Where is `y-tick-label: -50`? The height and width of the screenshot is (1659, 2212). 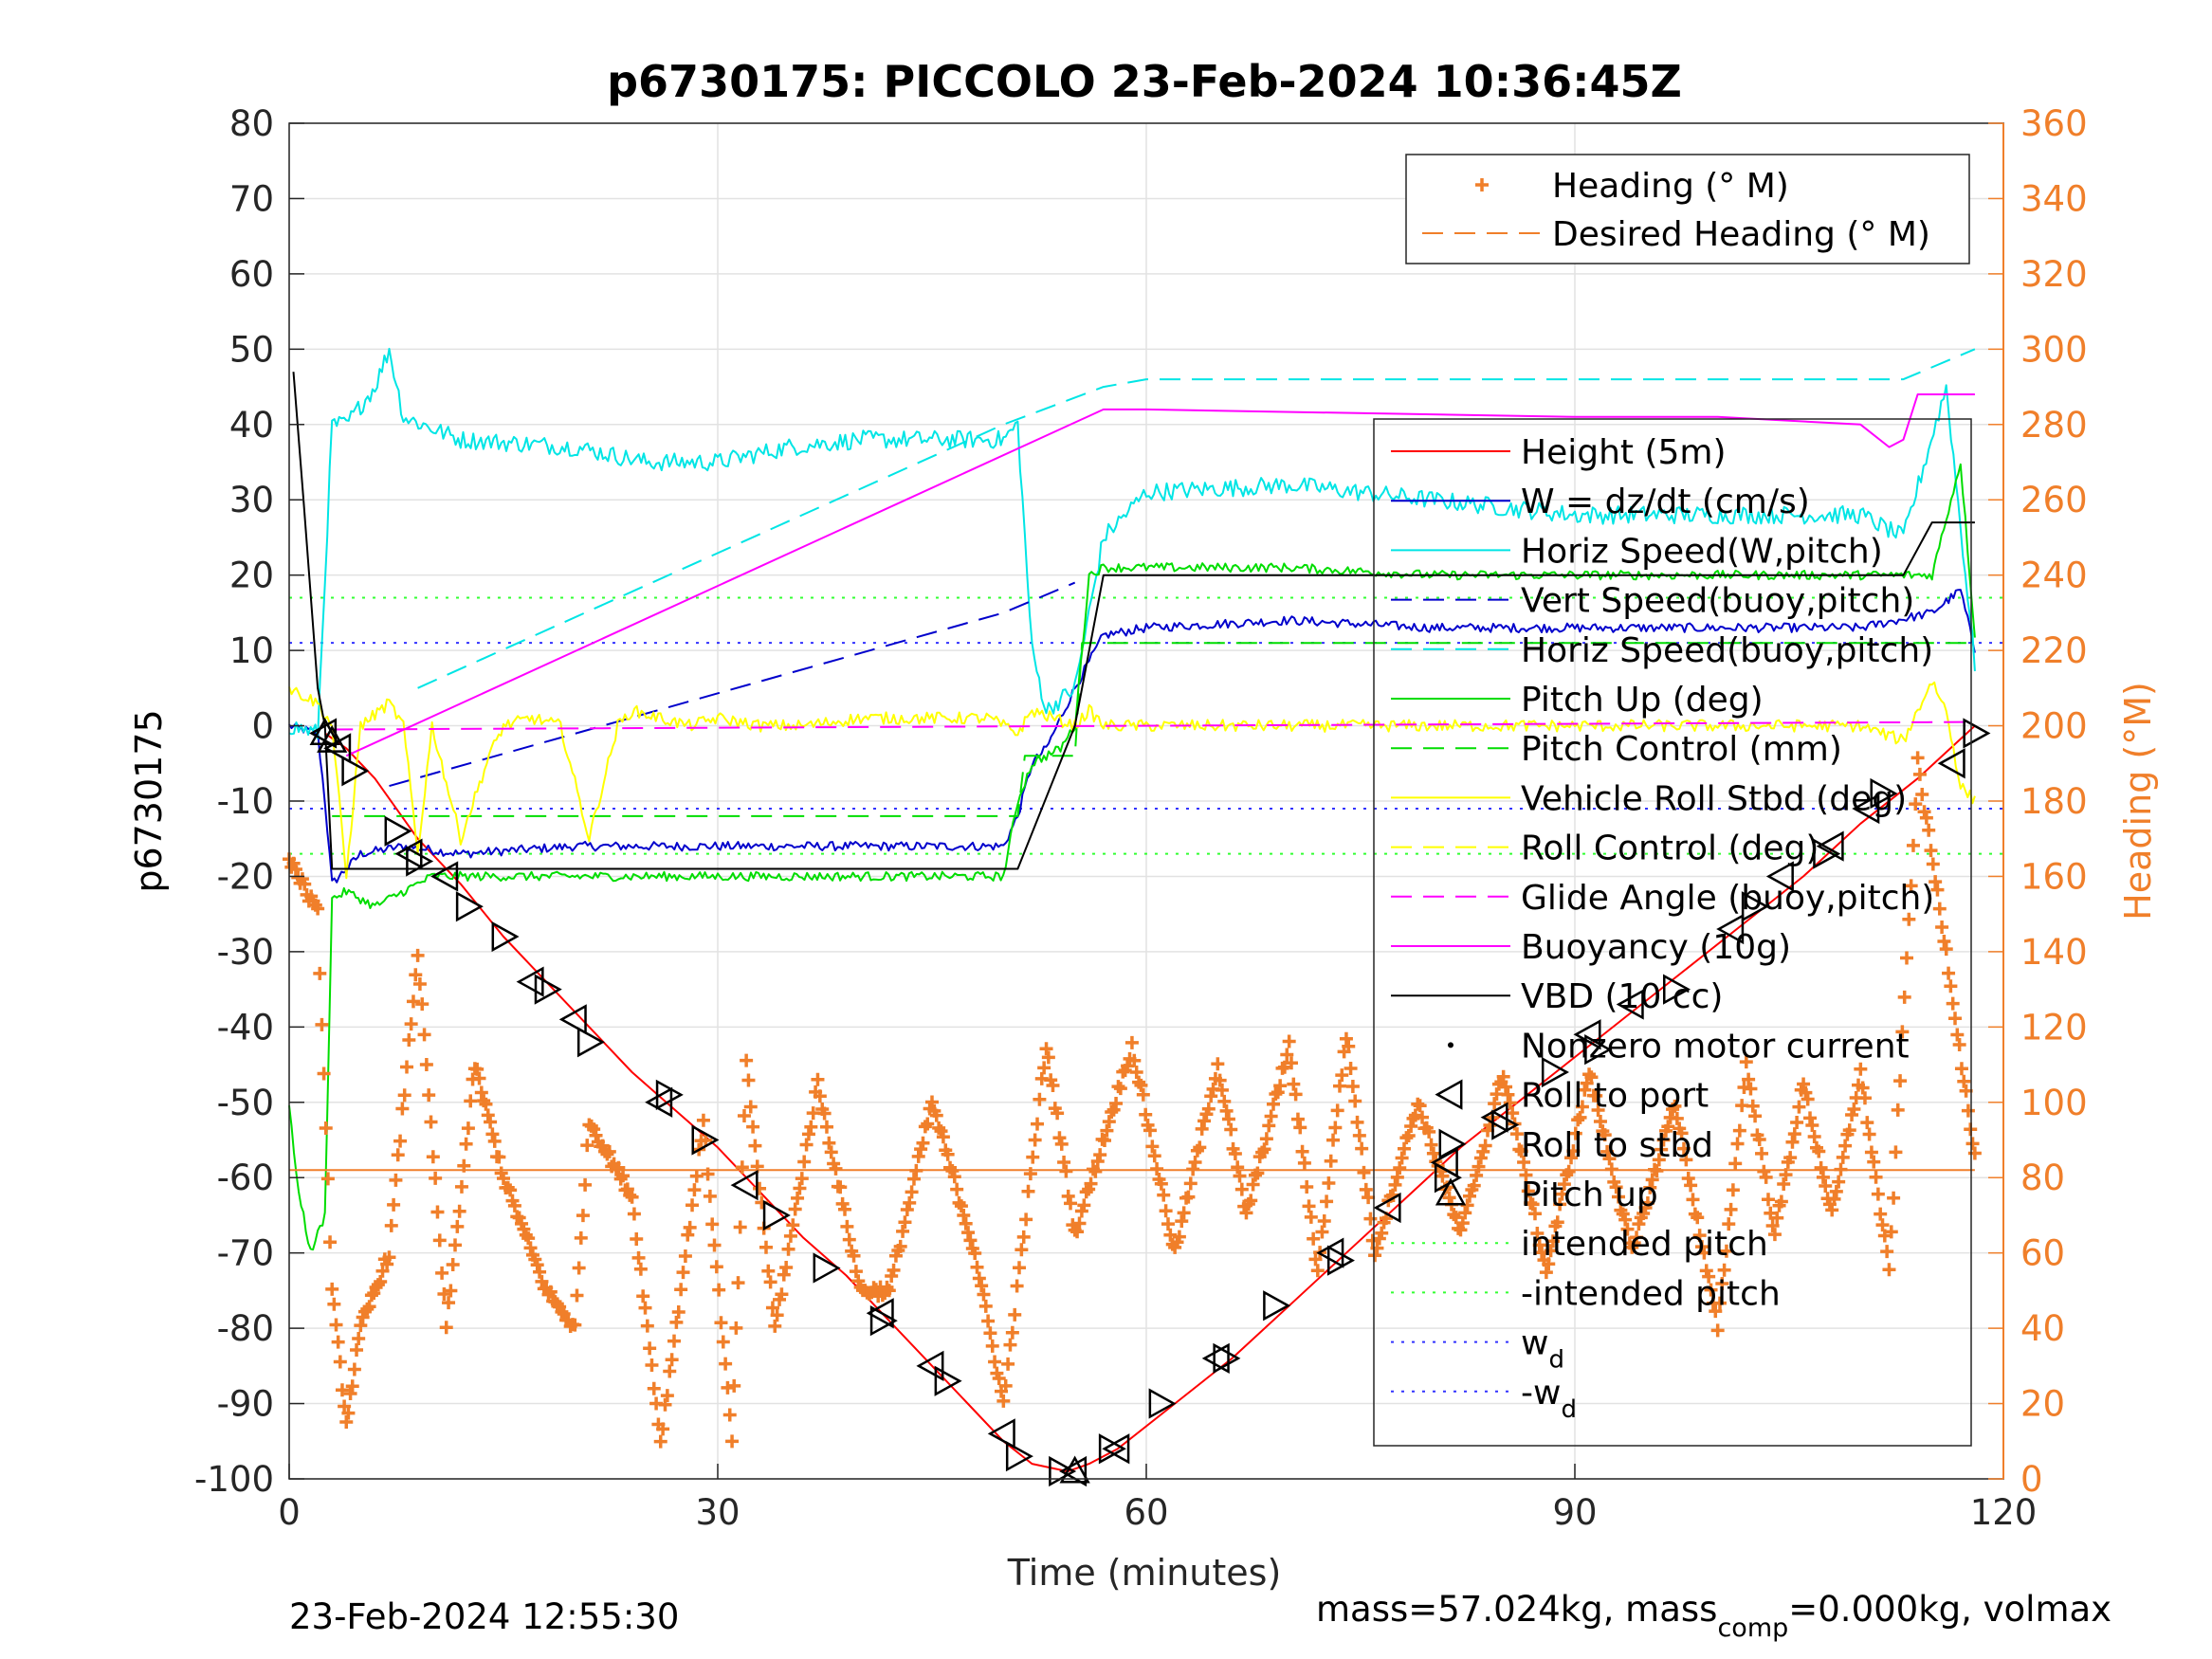 y-tick-label: -50 is located at coordinates (245, 1103).